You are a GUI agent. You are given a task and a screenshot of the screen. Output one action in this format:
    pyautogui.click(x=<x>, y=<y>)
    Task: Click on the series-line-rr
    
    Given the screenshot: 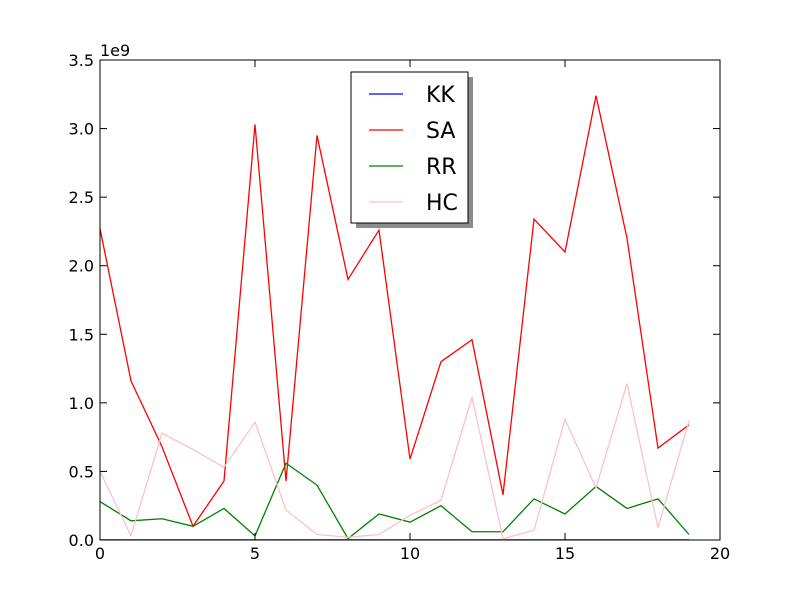 What is the action you would take?
    pyautogui.click(x=395, y=501)
    